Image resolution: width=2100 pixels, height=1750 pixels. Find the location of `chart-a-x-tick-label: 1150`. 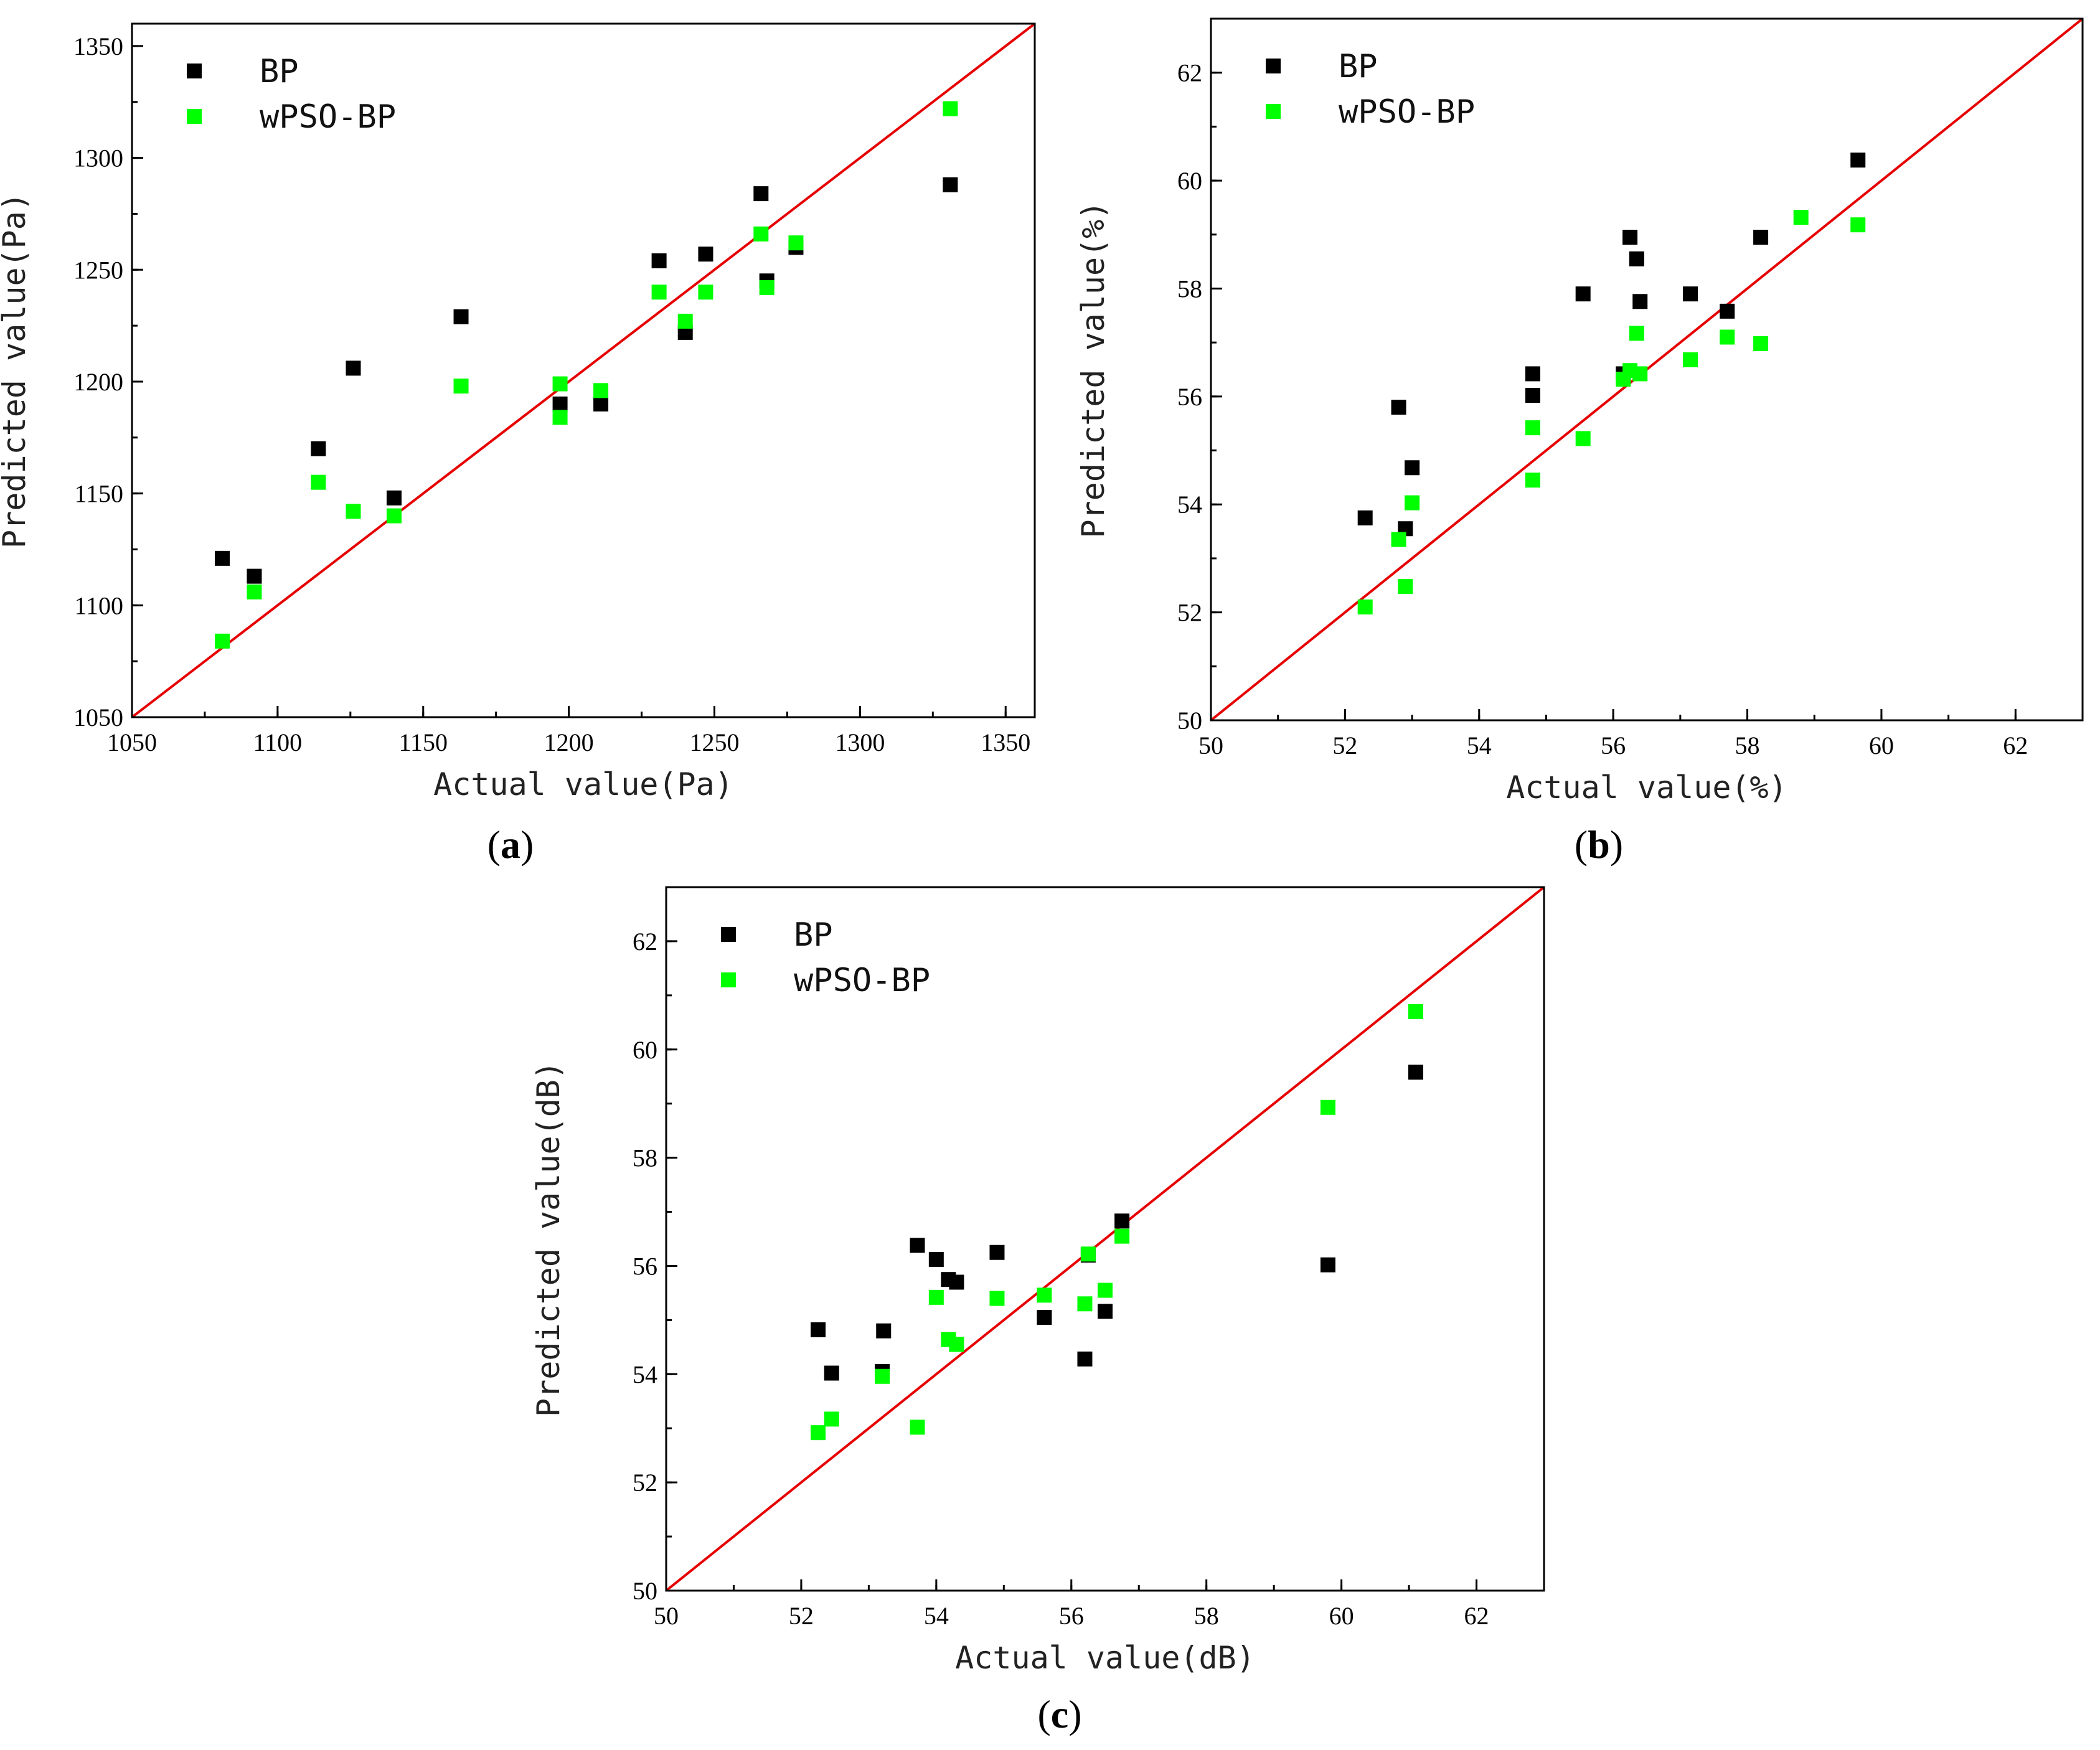

chart-a-x-tick-label: 1150 is located at coordinates (423, 742).